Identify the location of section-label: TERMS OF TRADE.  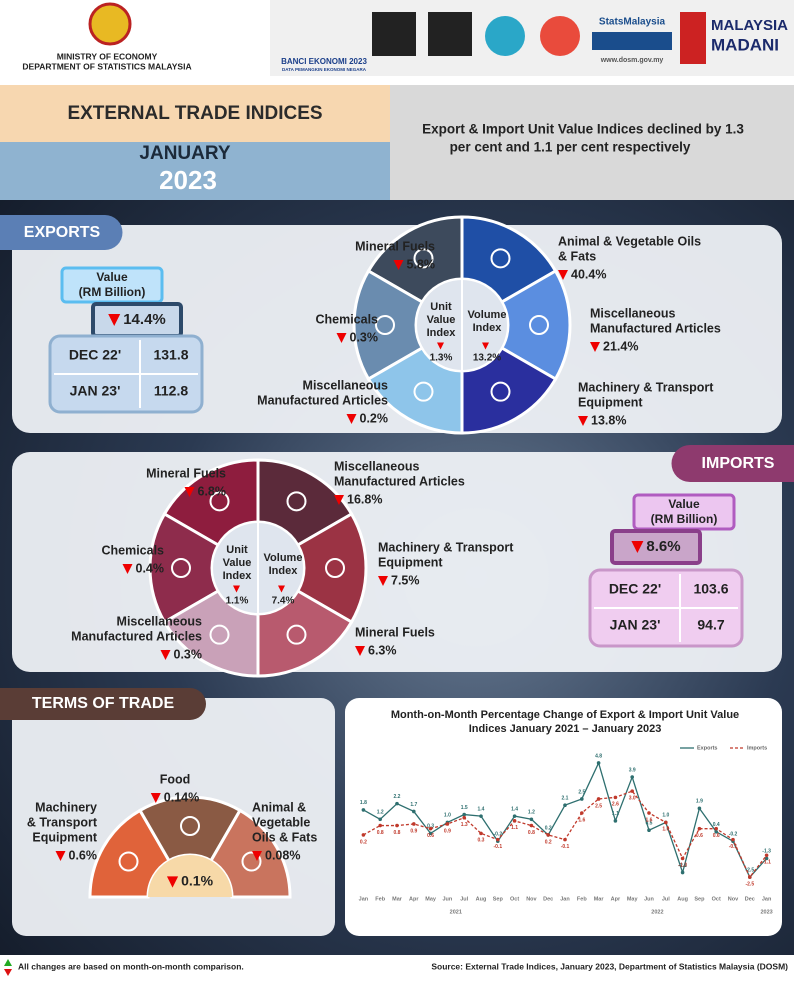
(103, 703).